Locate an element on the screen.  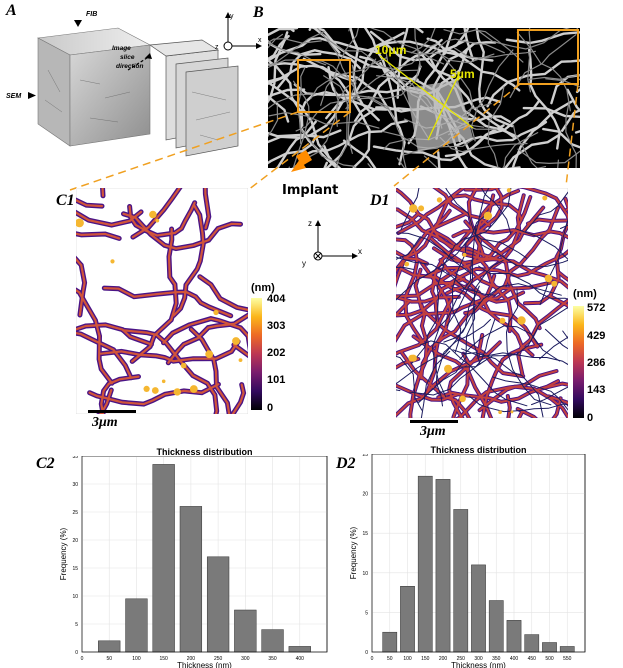
colorbar-tick: 143 is located at coordinates (596, 390).